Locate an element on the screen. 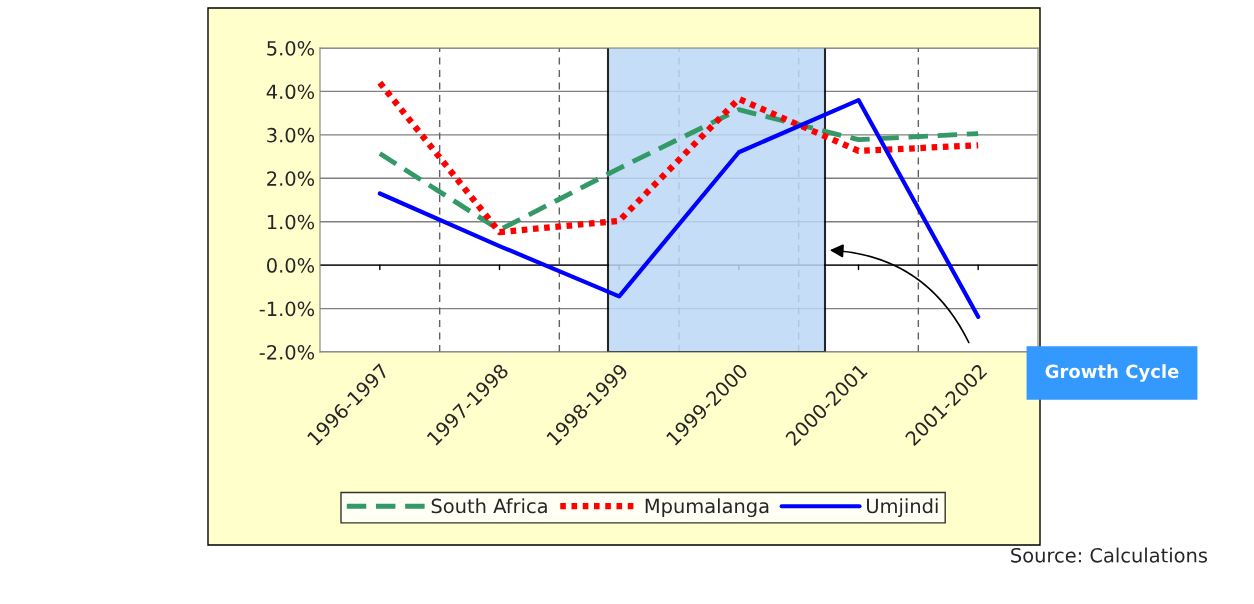  y-tick-label: 2.0% is located at coordinates (291, 178).